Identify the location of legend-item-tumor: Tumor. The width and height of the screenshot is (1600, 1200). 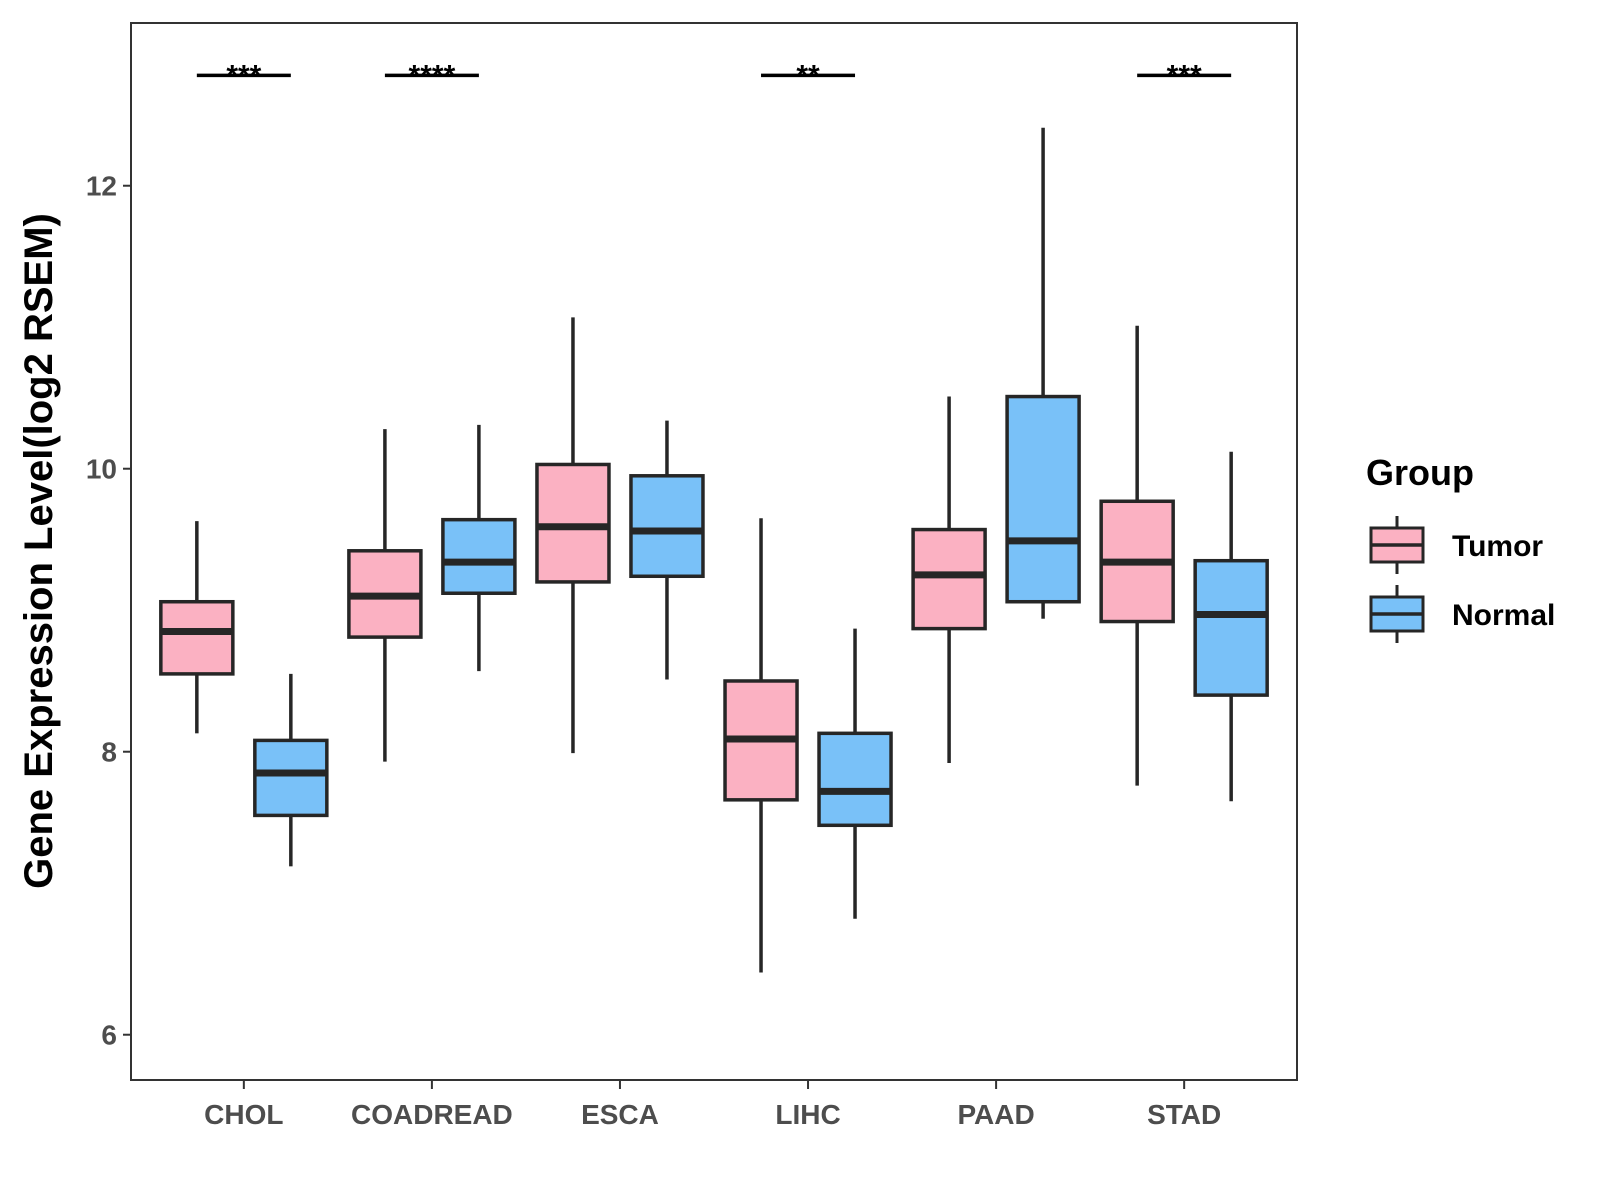
(1456, 545).